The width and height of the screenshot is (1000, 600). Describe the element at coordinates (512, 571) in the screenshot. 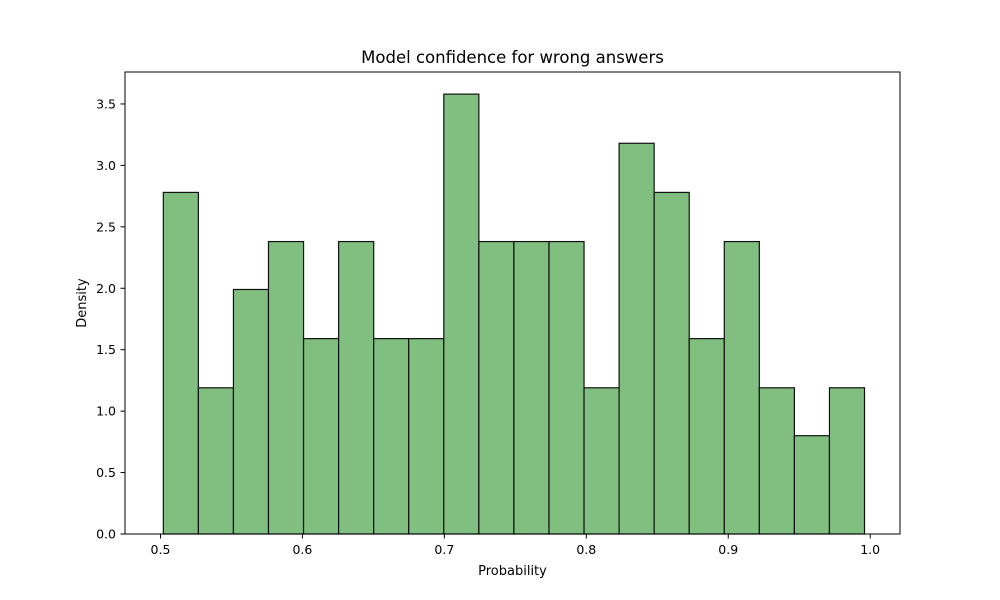

I see `x-axis-label: Probability` at that location.